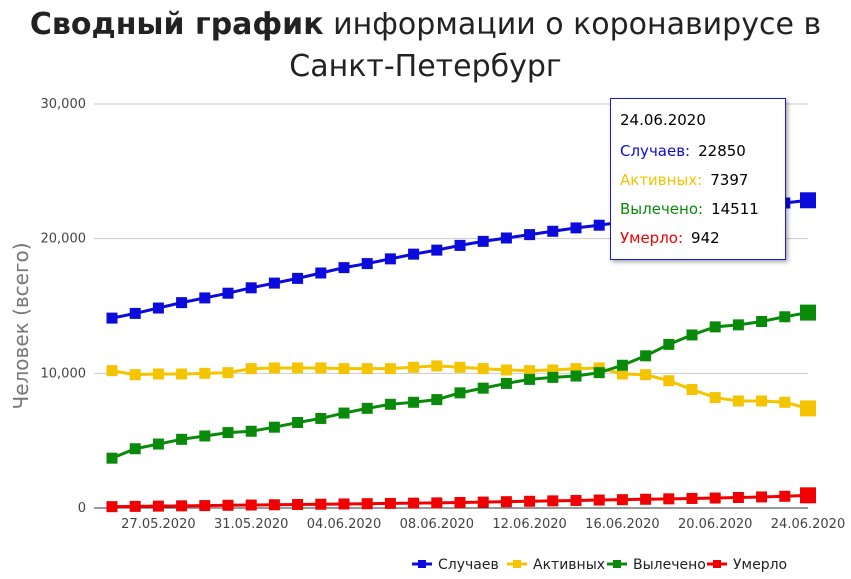 The image size is (851, 579). What do you see at coordinates (572, 24) in the screenshot?
I see `chart-title-rest: информации о коронавирусе в` at bounding box center [572, 24].